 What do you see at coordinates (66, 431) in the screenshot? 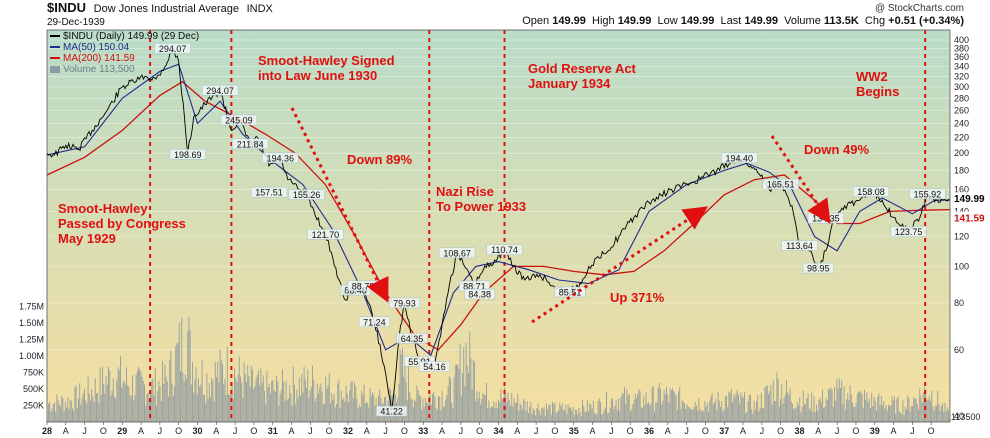
I see `x-tick-label: A` at bounding box center [66, 431].